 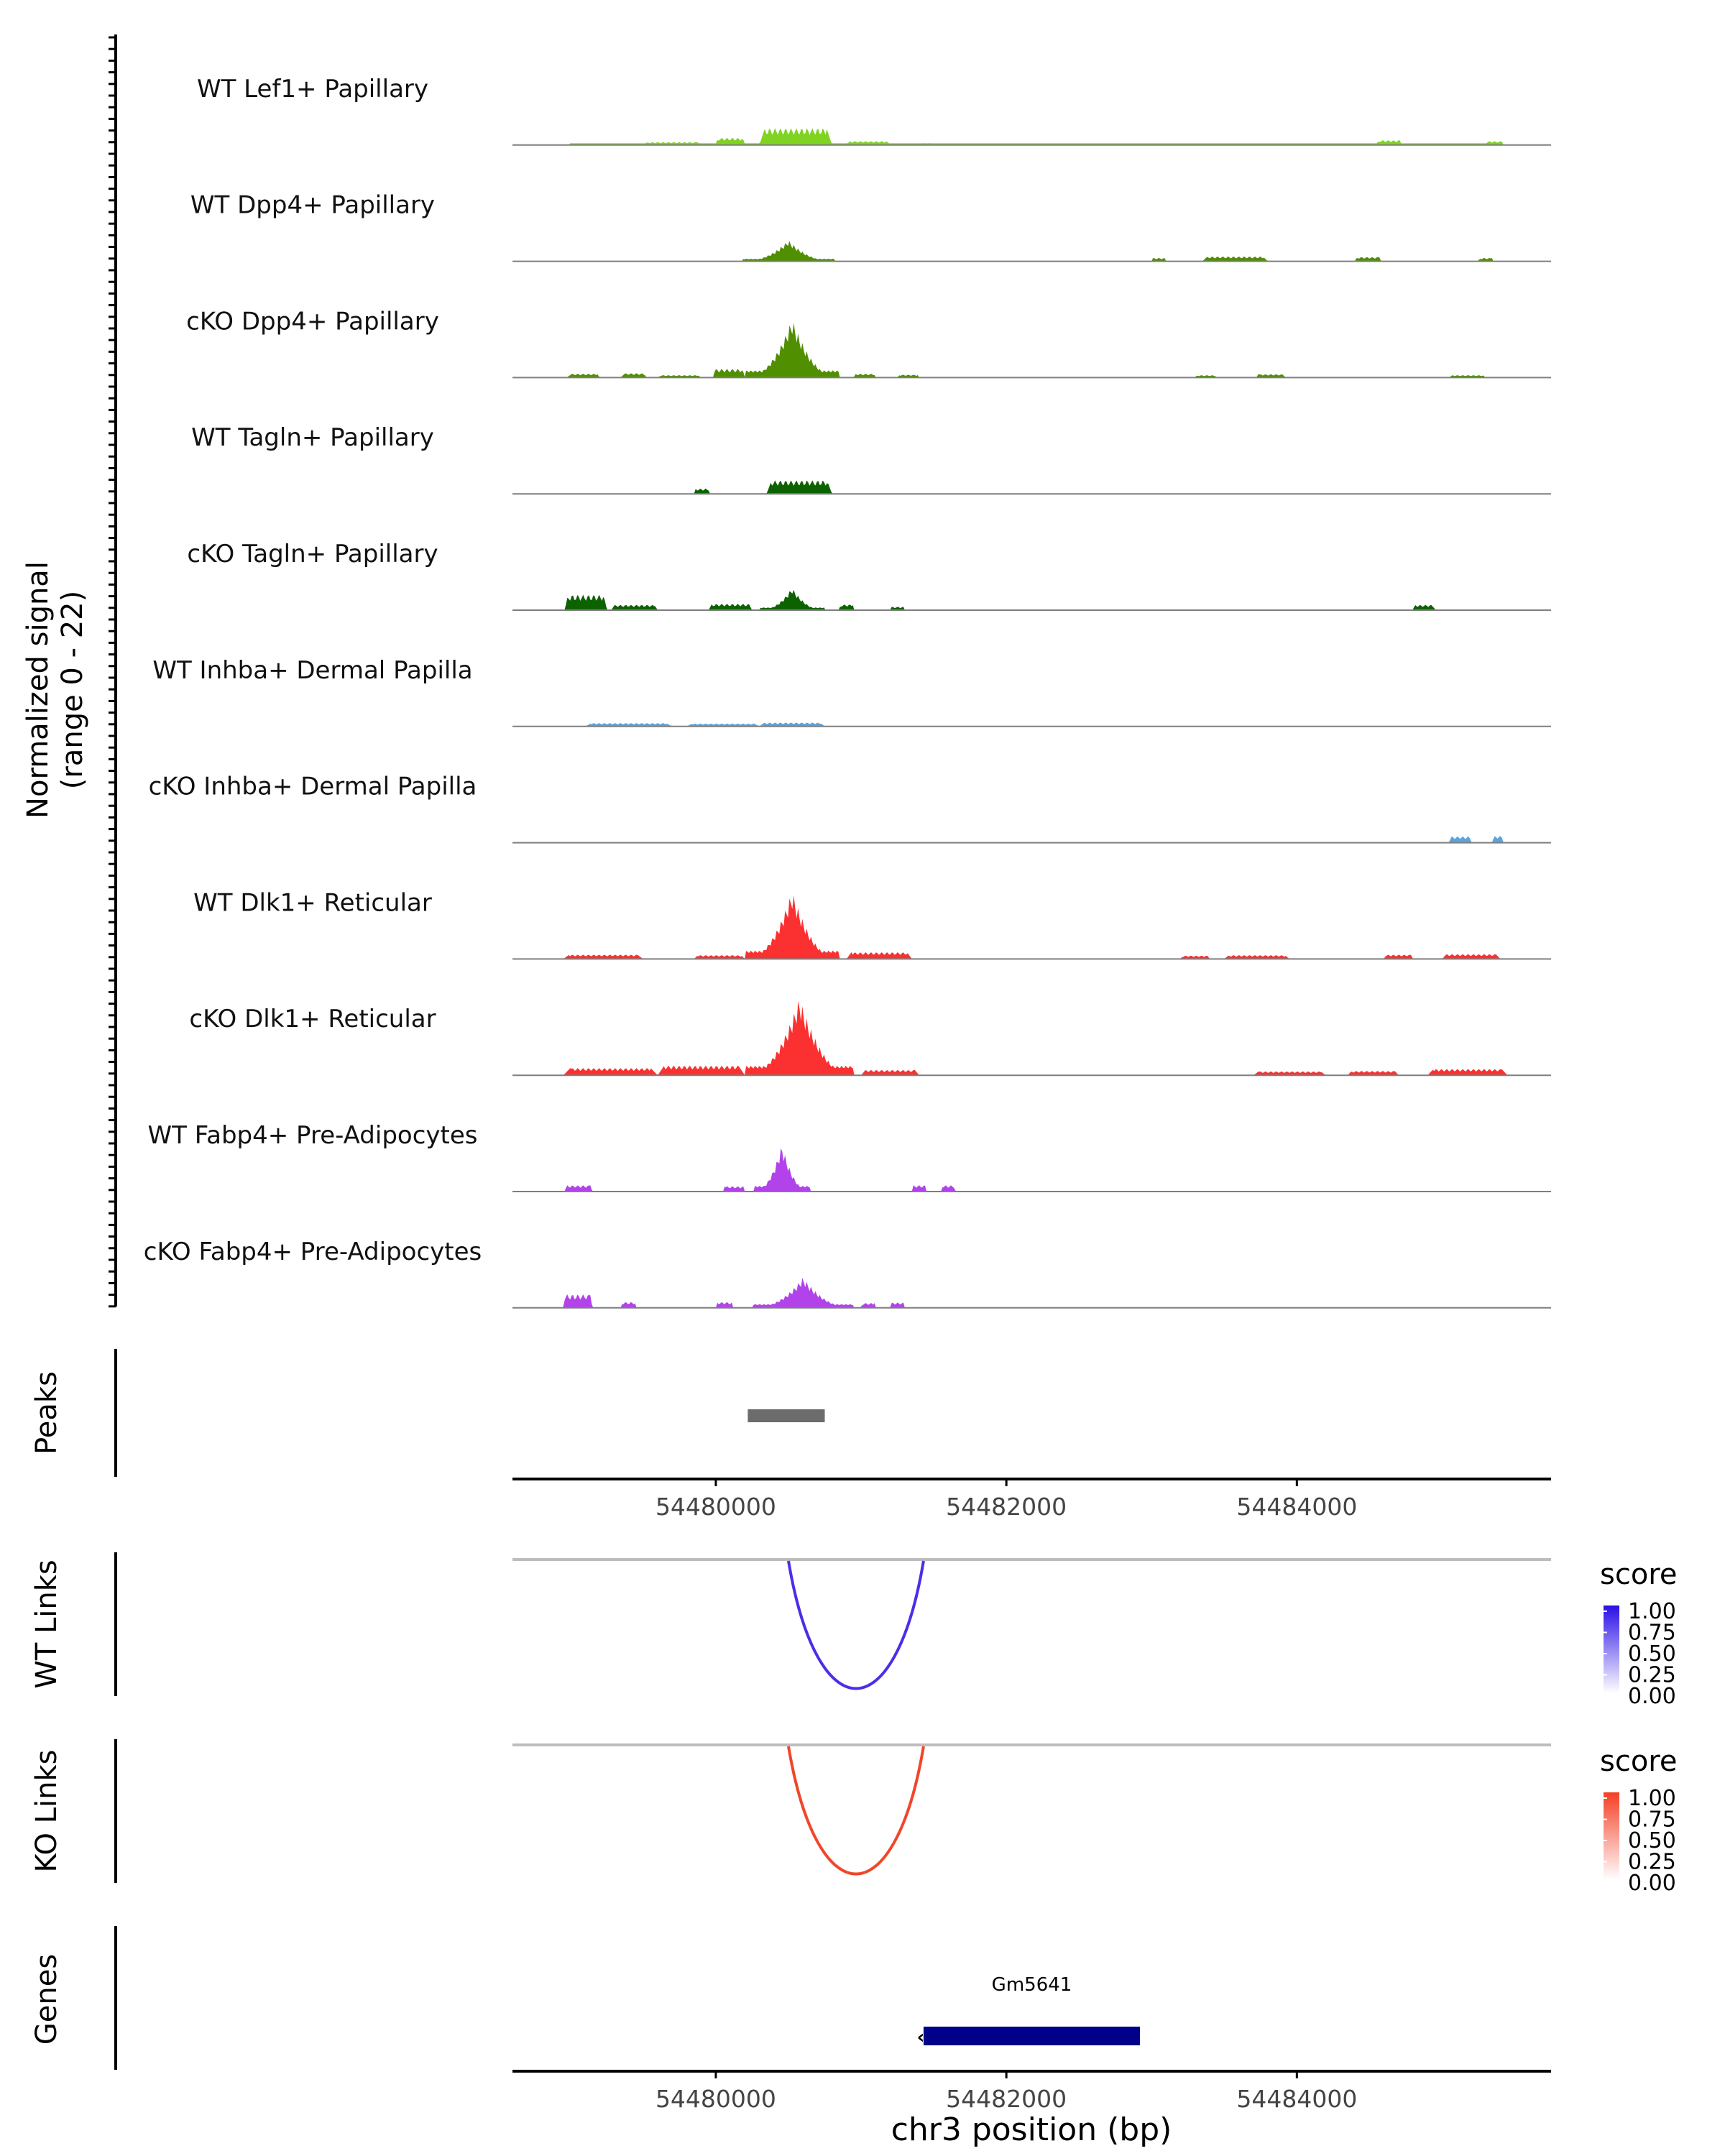 I want to click on genes-track-label: Genes, so click(x=46, y=1999).